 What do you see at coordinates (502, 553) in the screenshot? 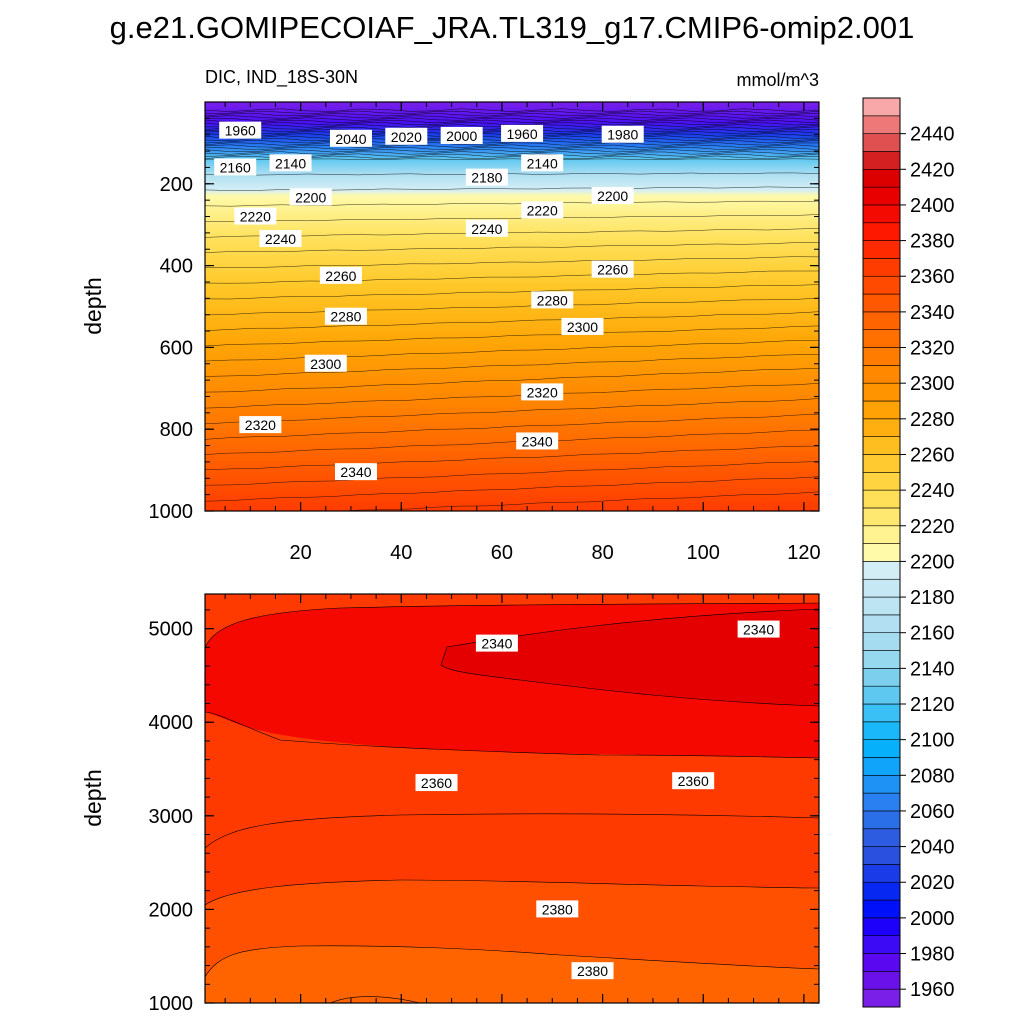
I see `upper-xtick-label: 60` at bounding box center [502, 553].